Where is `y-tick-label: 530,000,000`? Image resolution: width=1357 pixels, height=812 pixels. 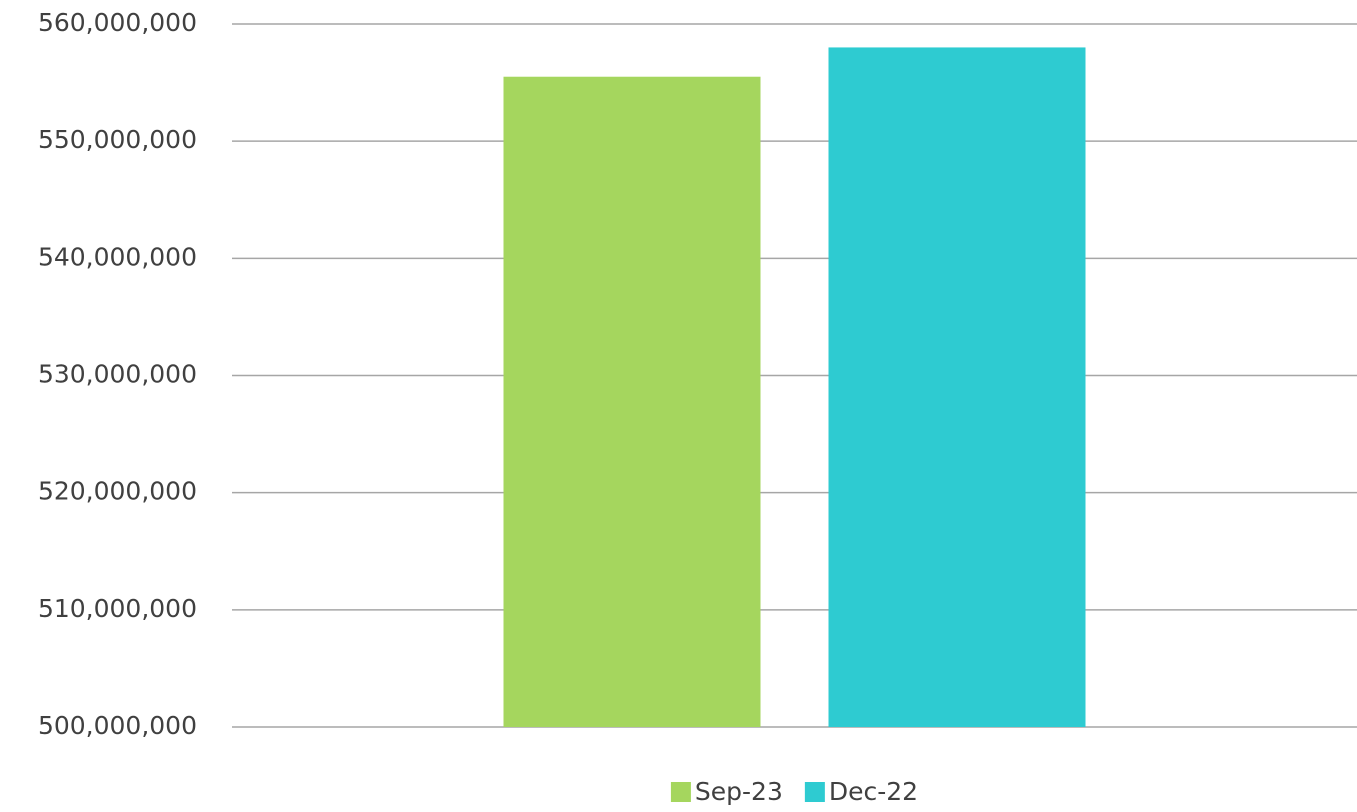 y-tick-label: 530,000,000 is located at coordinates (117, 374).